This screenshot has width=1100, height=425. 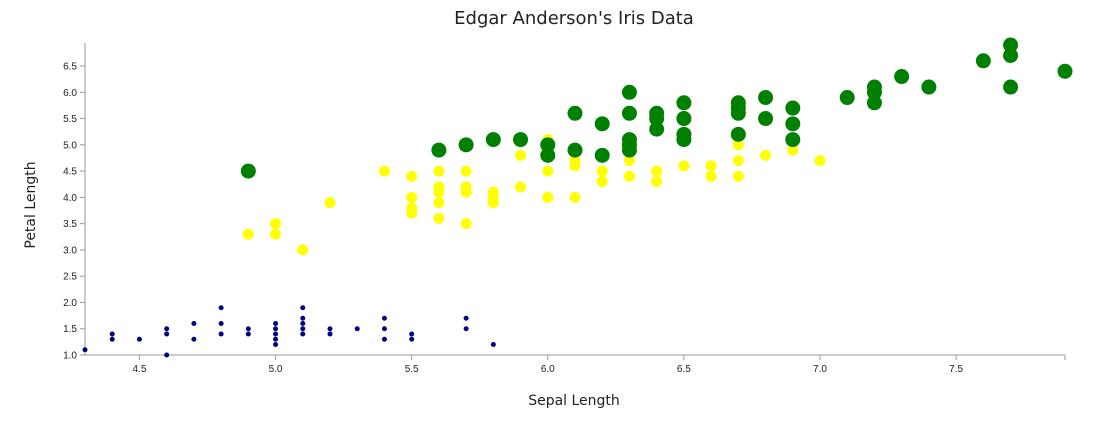 I want to click on chart-title: Edgar Anderson's Iris Data, so click(x=574, y=18).